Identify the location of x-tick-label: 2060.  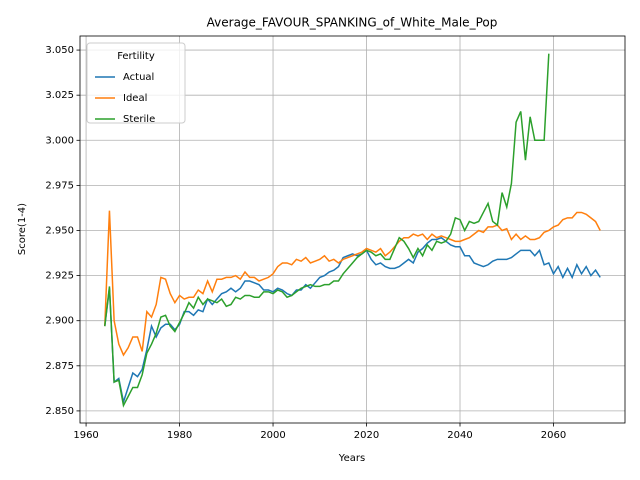
(553, 435).